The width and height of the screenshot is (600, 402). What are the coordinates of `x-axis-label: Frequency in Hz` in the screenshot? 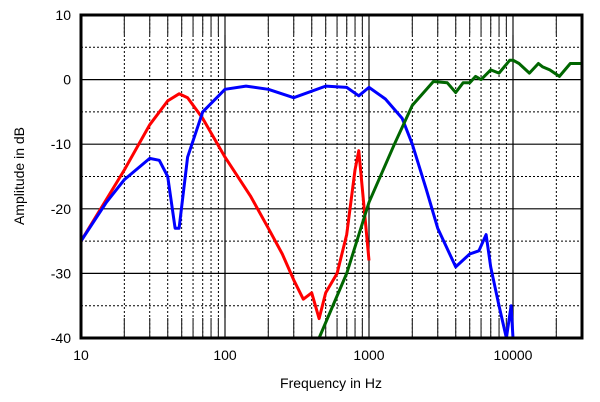 It's located at (331, 383).